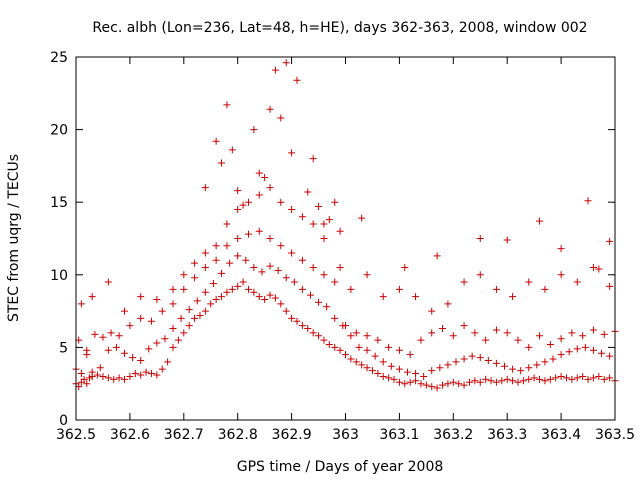 Image resolution: width=640 pixels, height=480 pixels. I want to click on y-axis-label: STEC from uqrg / TECUs, so click(14, 238).